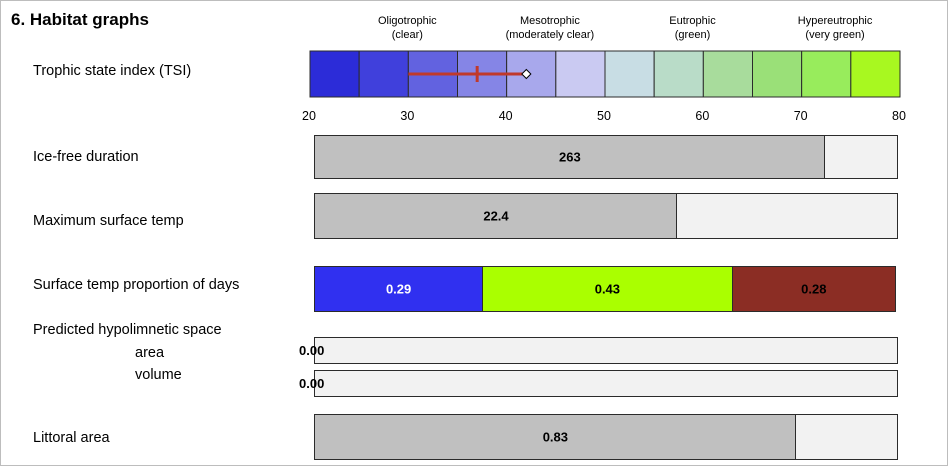 The width and height of the screenshot is (948, 466). Describe the element at coordinates (80, 19) in the screenshot. I see `section-title: 6. Habitat graphs` at that location.